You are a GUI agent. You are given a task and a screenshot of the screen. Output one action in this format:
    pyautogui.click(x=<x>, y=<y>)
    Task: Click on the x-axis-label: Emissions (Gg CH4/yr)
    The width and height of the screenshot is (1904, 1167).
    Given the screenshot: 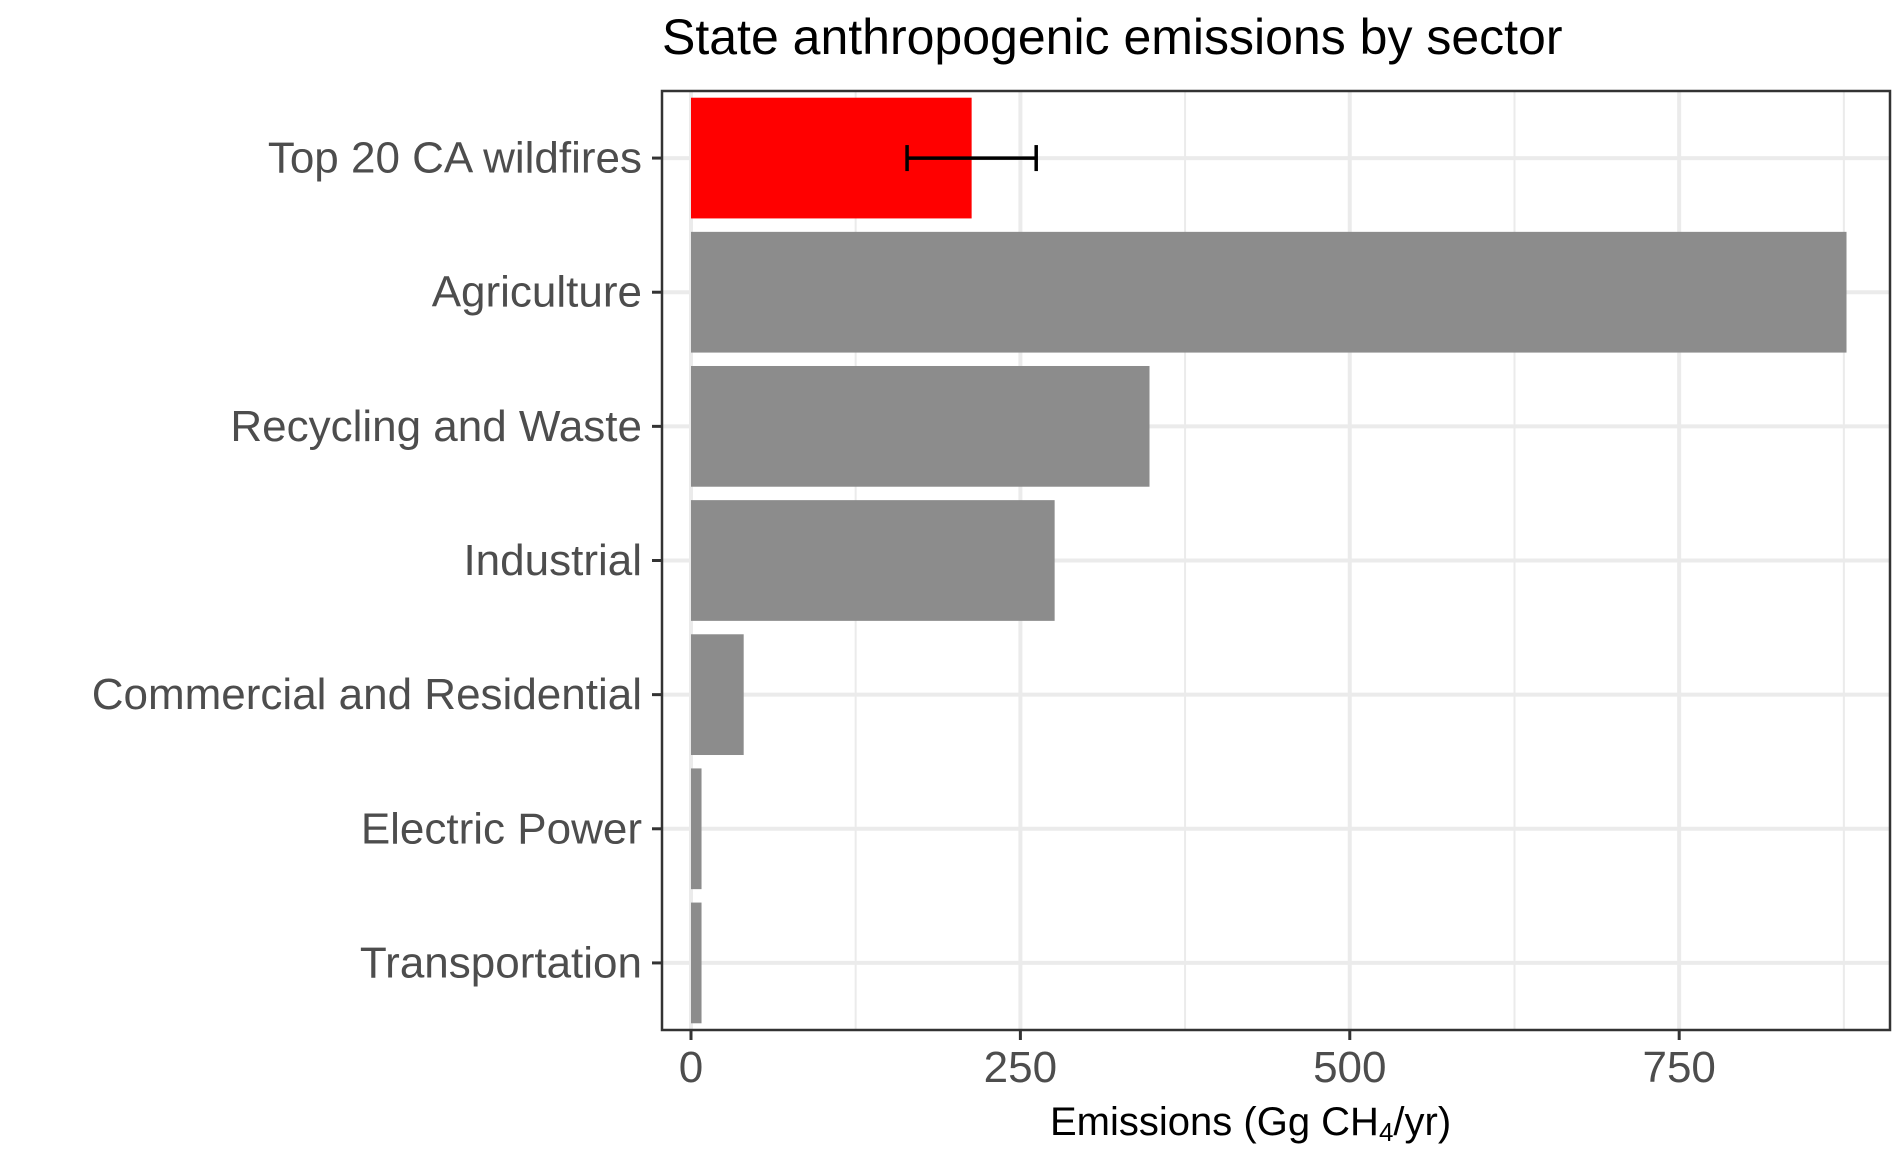 What is the action you would take?
    pyautogui.click(x=1250, y=1124)
    